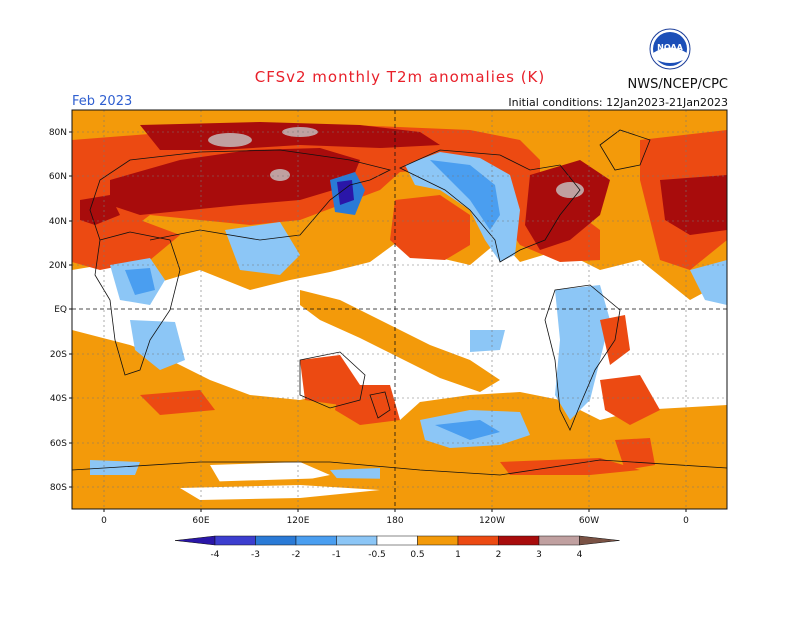  Describe the element at coordinates (58, 355) in the screenshot. I see `lat-label: 20S` at that location.